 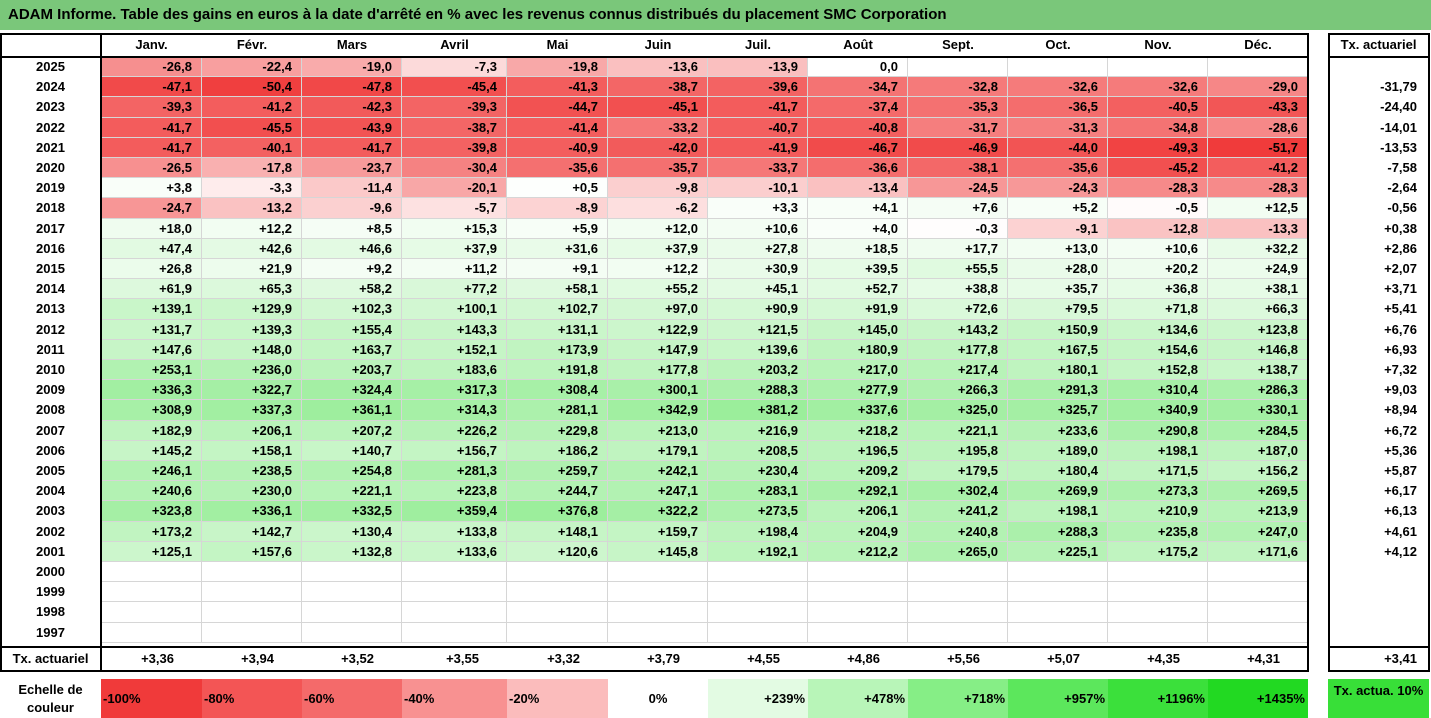 What do you see at coordinates (1258, 309) in the screenshot?
I see `table-cell: +66,3` at bounding box center [1258, 309].